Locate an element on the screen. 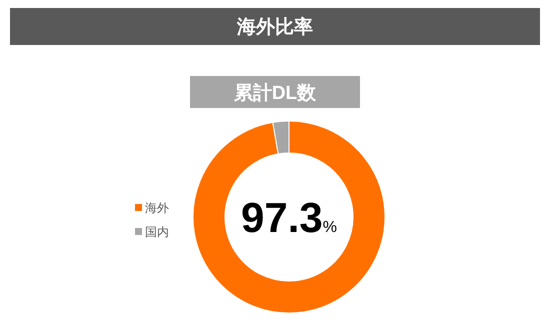 The height and width of the screenshot is (324, 550). text: 97.3% is located at coordinates (289, 217).